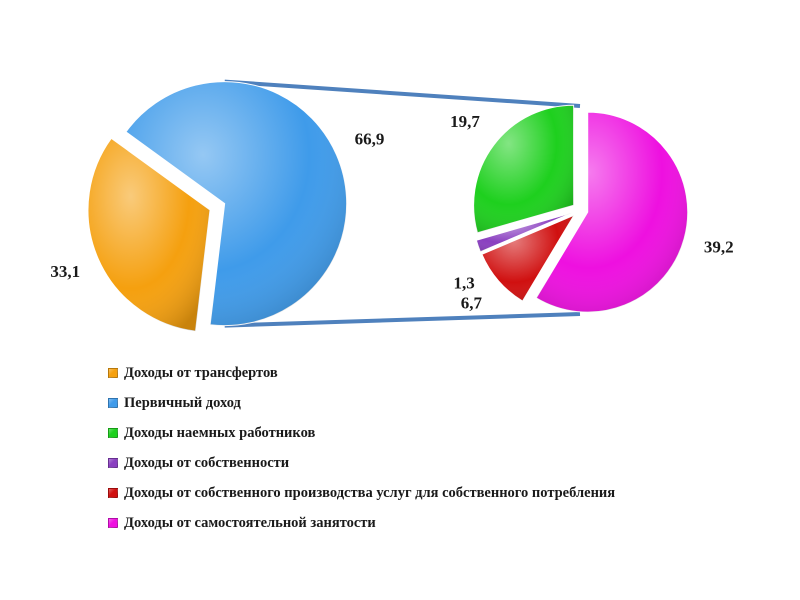 The width and height of the screenshot is (800, 600). Describe the element at coordinates (113, 433) in the screenshot. I see `legend-swatch-wages` at that location.